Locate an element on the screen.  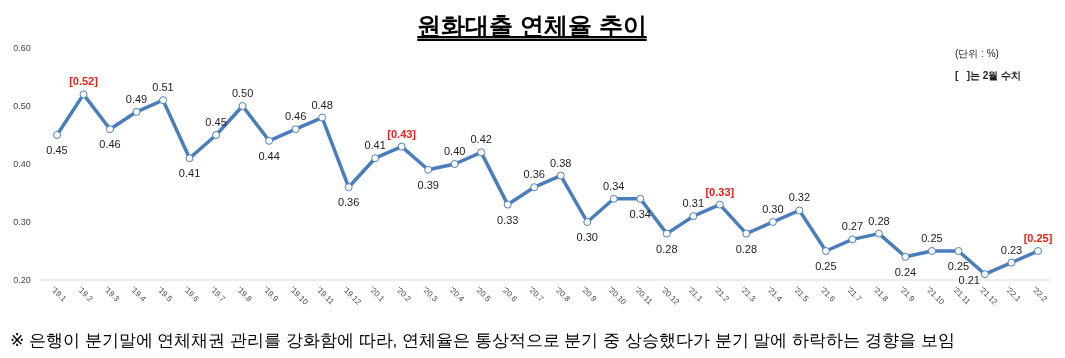
data-label: 0.33 is located at coordinates (508, 219).